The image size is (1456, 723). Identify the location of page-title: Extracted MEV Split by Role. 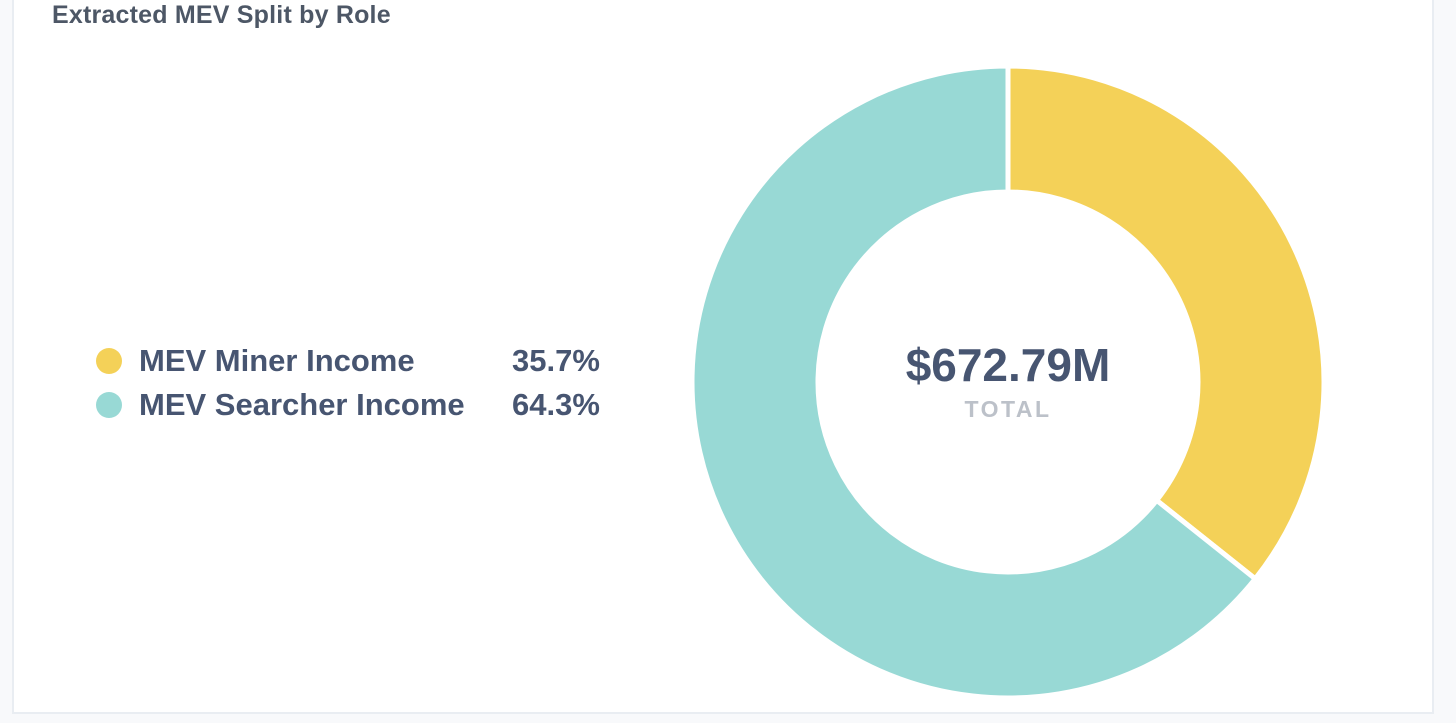
(221, 15).